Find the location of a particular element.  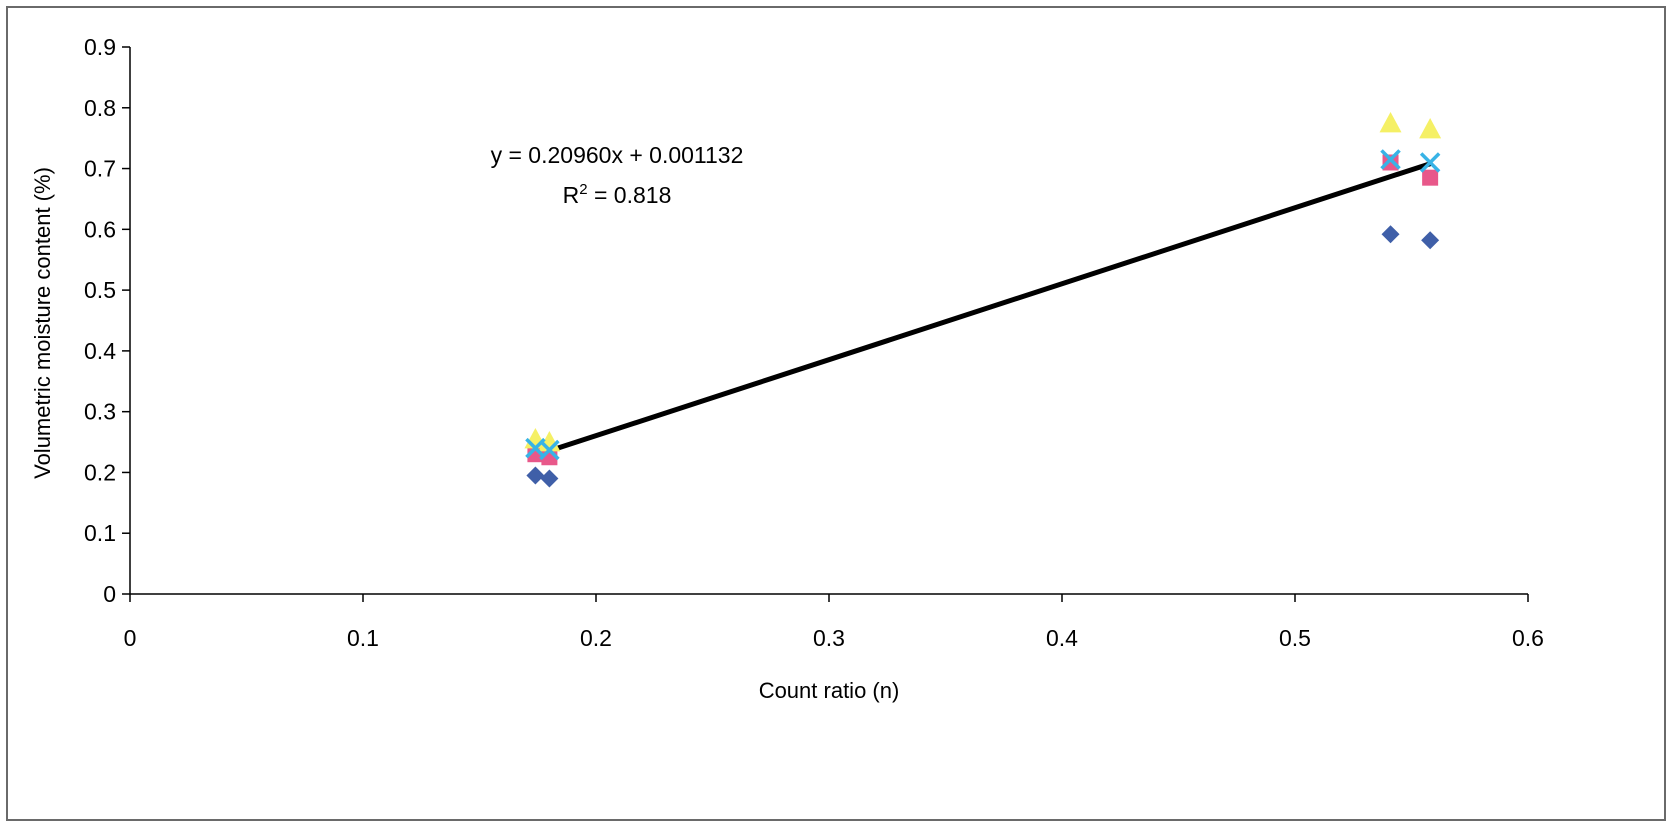

y-tick-label: 0.3 is located at coordinates (100, 412).